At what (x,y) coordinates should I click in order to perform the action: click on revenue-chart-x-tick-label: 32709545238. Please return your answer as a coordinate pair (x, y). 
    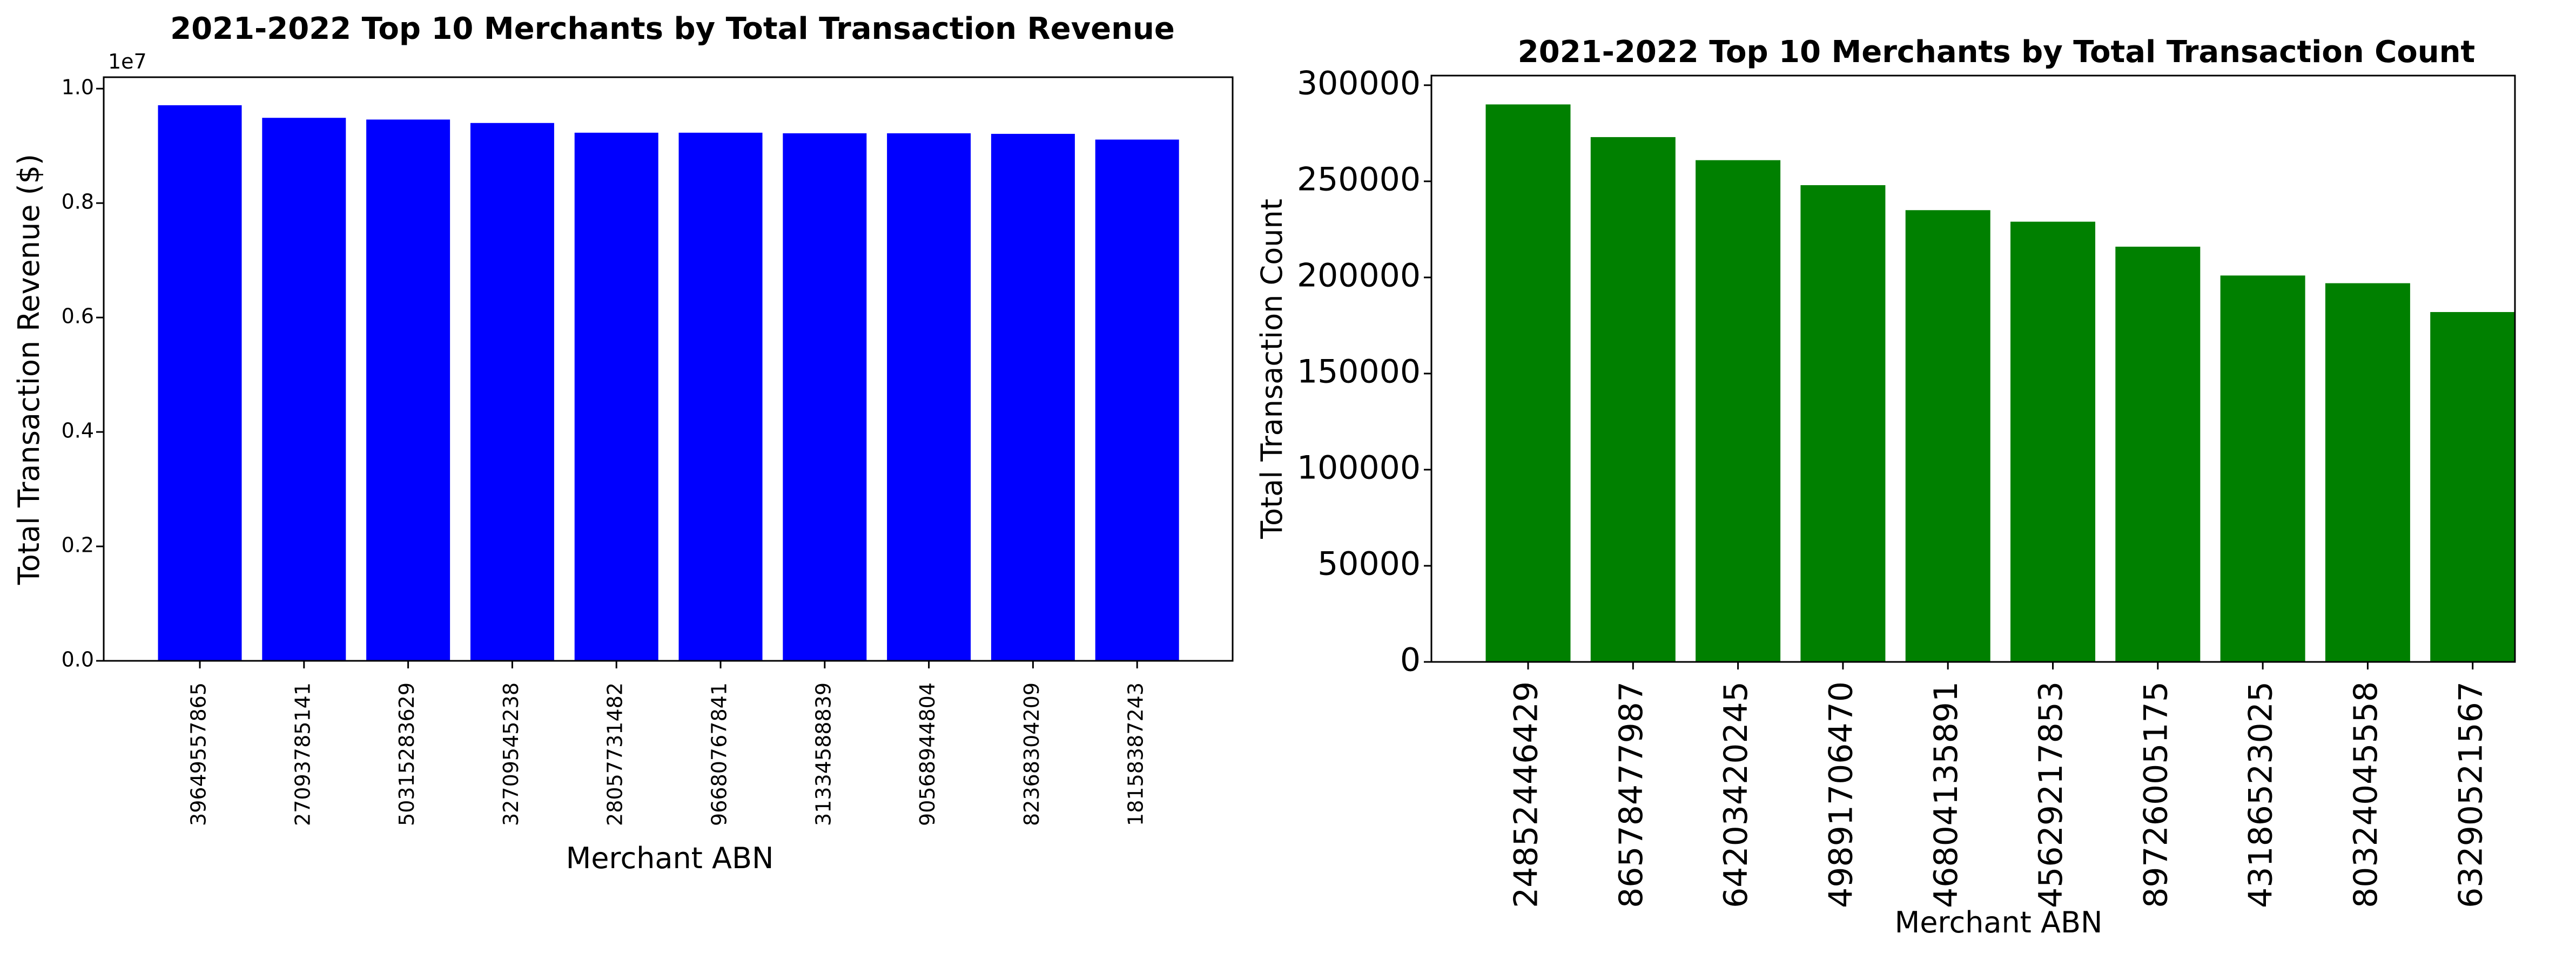
    Looking at the image, I should click on (511, 754).